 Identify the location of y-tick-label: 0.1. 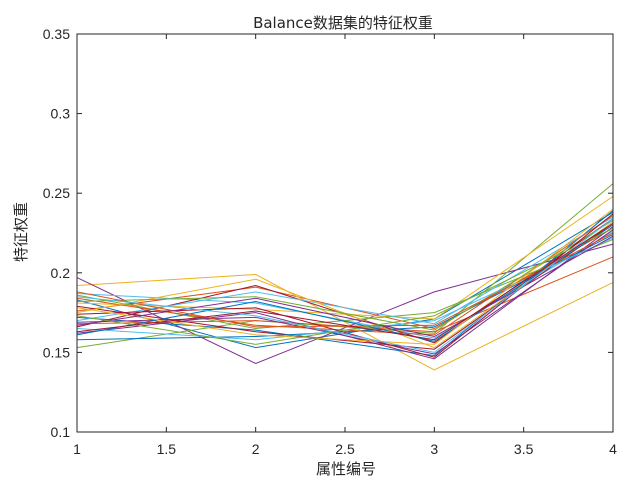
(61, 432).